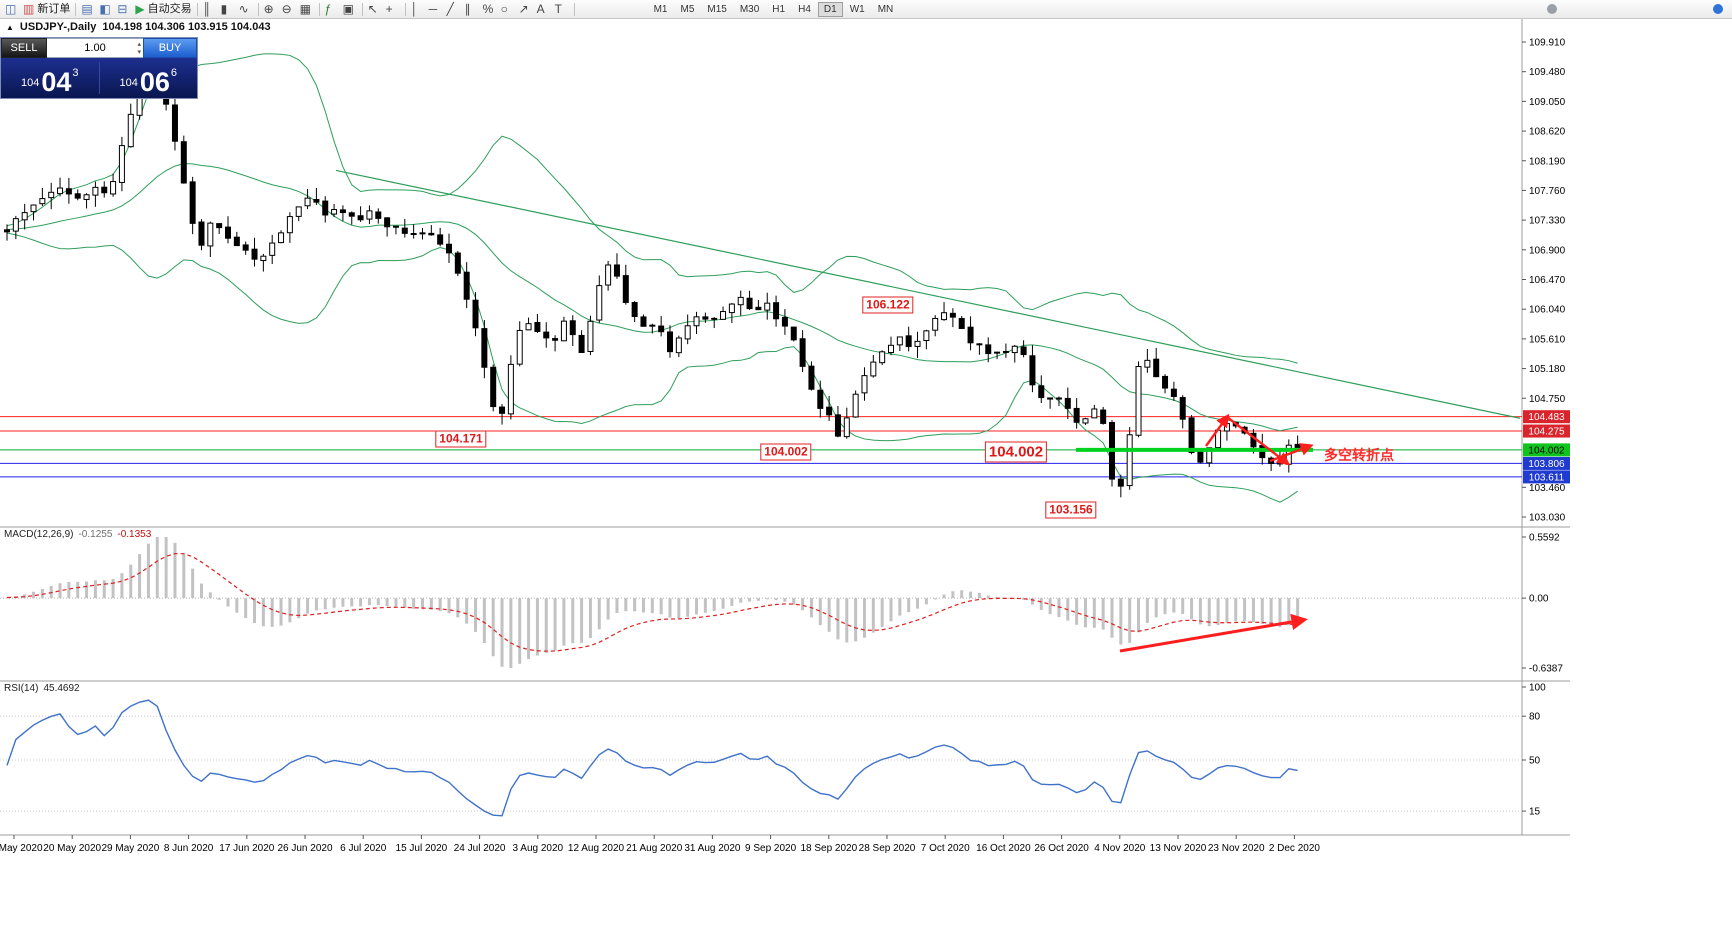 Image resolution: width=1732 pixels, height=939 pixels. What do you see at coordinates (461, 439) in the screenshot?
I see `price-callout-label: 104.171` at bounding box center [461, 439].